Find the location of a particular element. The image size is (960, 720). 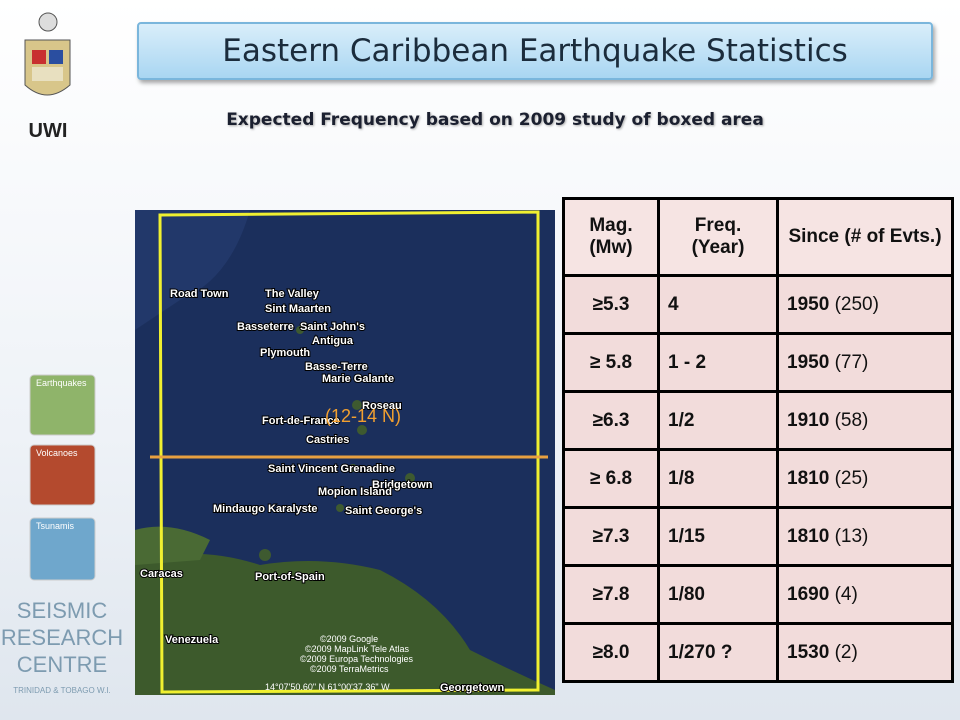

map-label: Plymouth is located at coordinates (285, 353).